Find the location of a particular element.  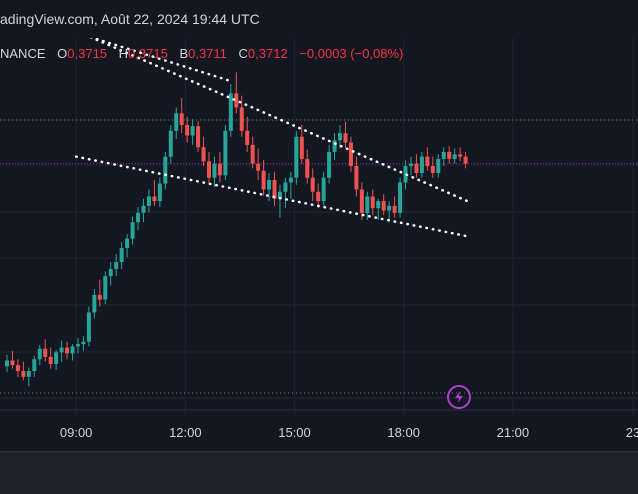

x-tick-label: 18:00 is located at coordinates (403, 432).